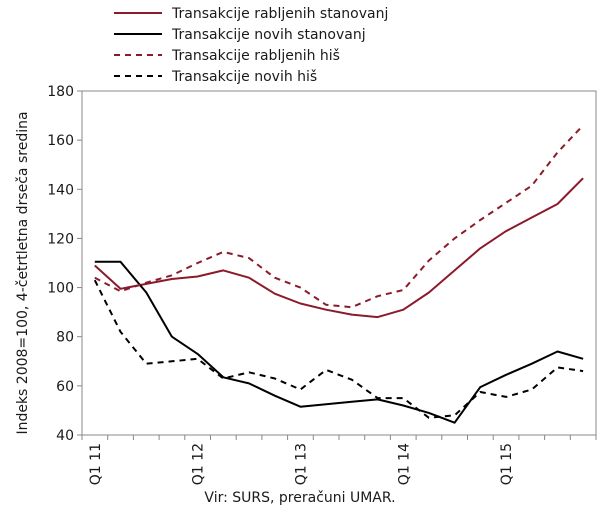  I want to click on y-tick-label: 40, so click(65, 436).